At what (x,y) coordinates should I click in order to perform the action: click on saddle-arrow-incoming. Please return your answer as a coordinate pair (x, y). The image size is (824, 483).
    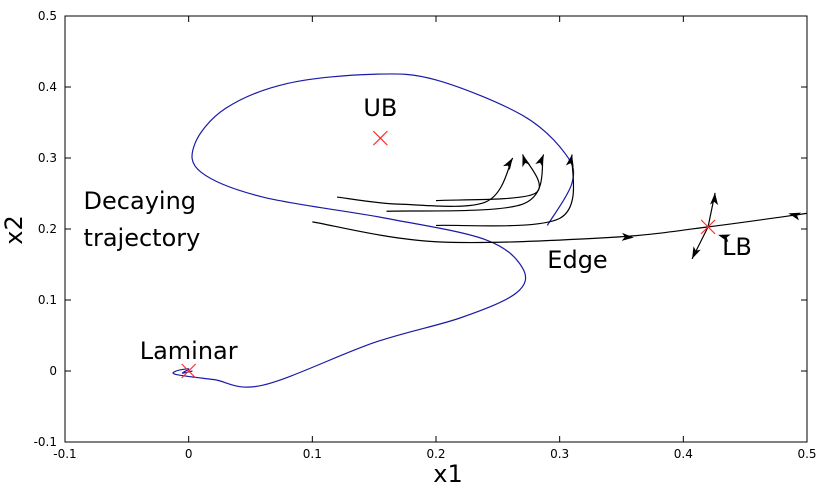
    Looking at the image, I should click on (724, 238).